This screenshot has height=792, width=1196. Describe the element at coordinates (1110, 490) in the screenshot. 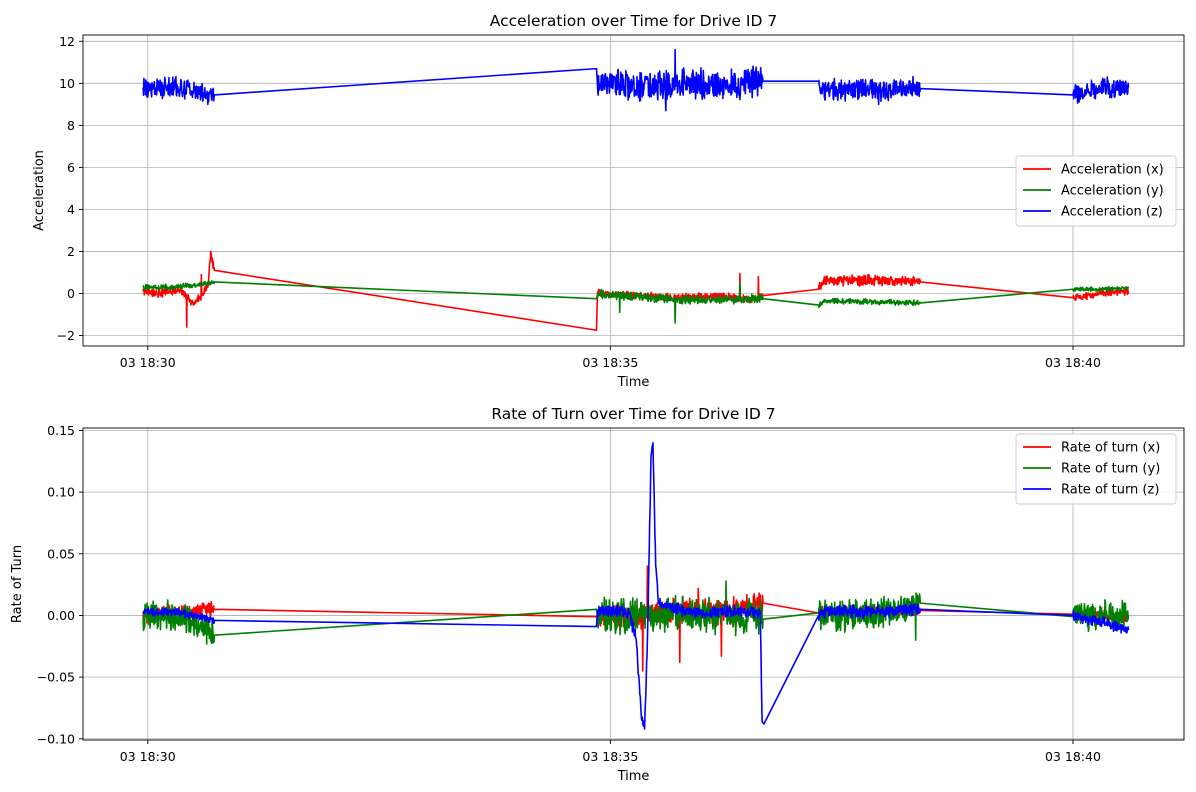

I see `legend-label: Rate of turn (z)` at that location.